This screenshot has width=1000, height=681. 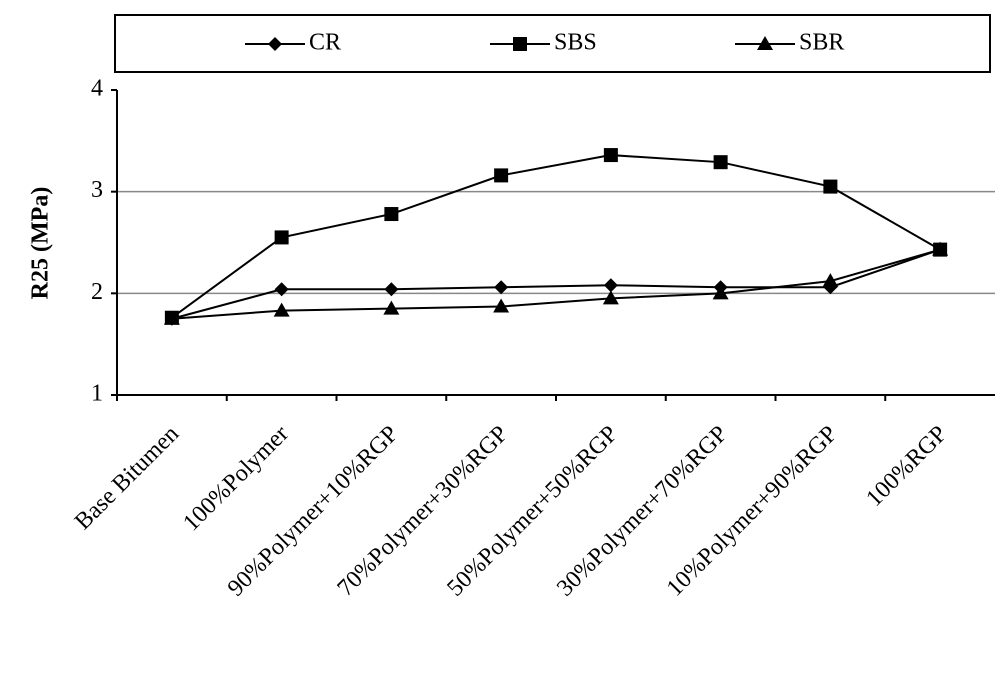 I want to click on legend-box, so click(x=552, y=43).